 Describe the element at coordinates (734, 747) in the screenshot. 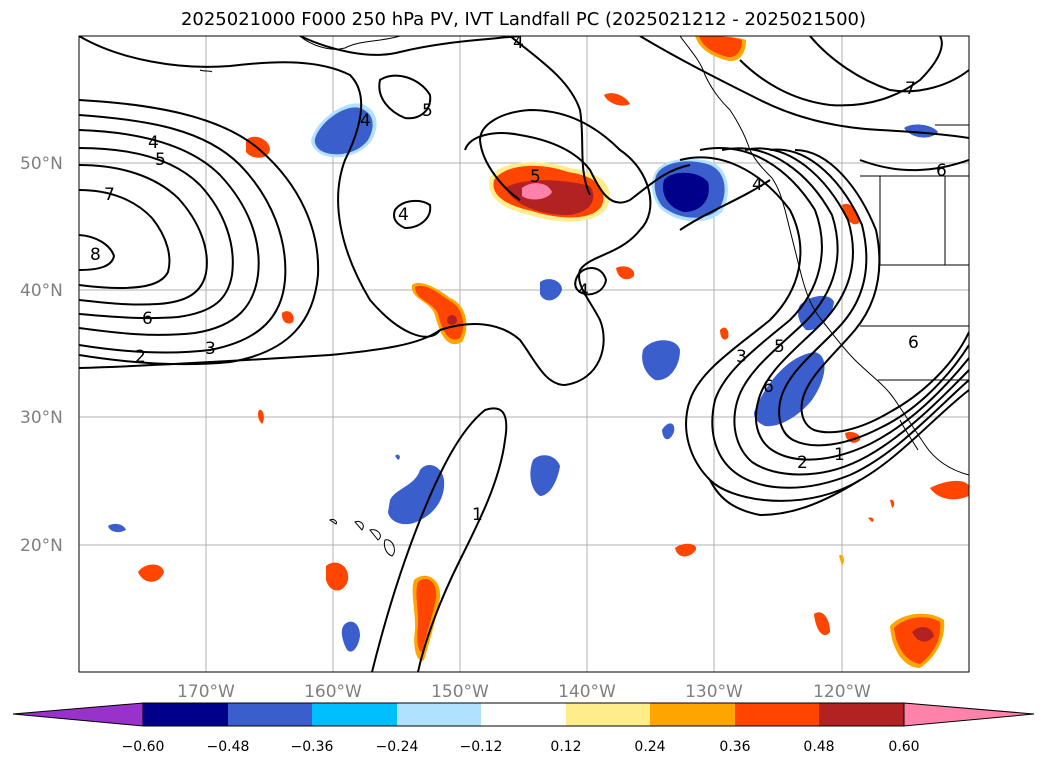

I see `colorbar-tick: 0.36` at that location.